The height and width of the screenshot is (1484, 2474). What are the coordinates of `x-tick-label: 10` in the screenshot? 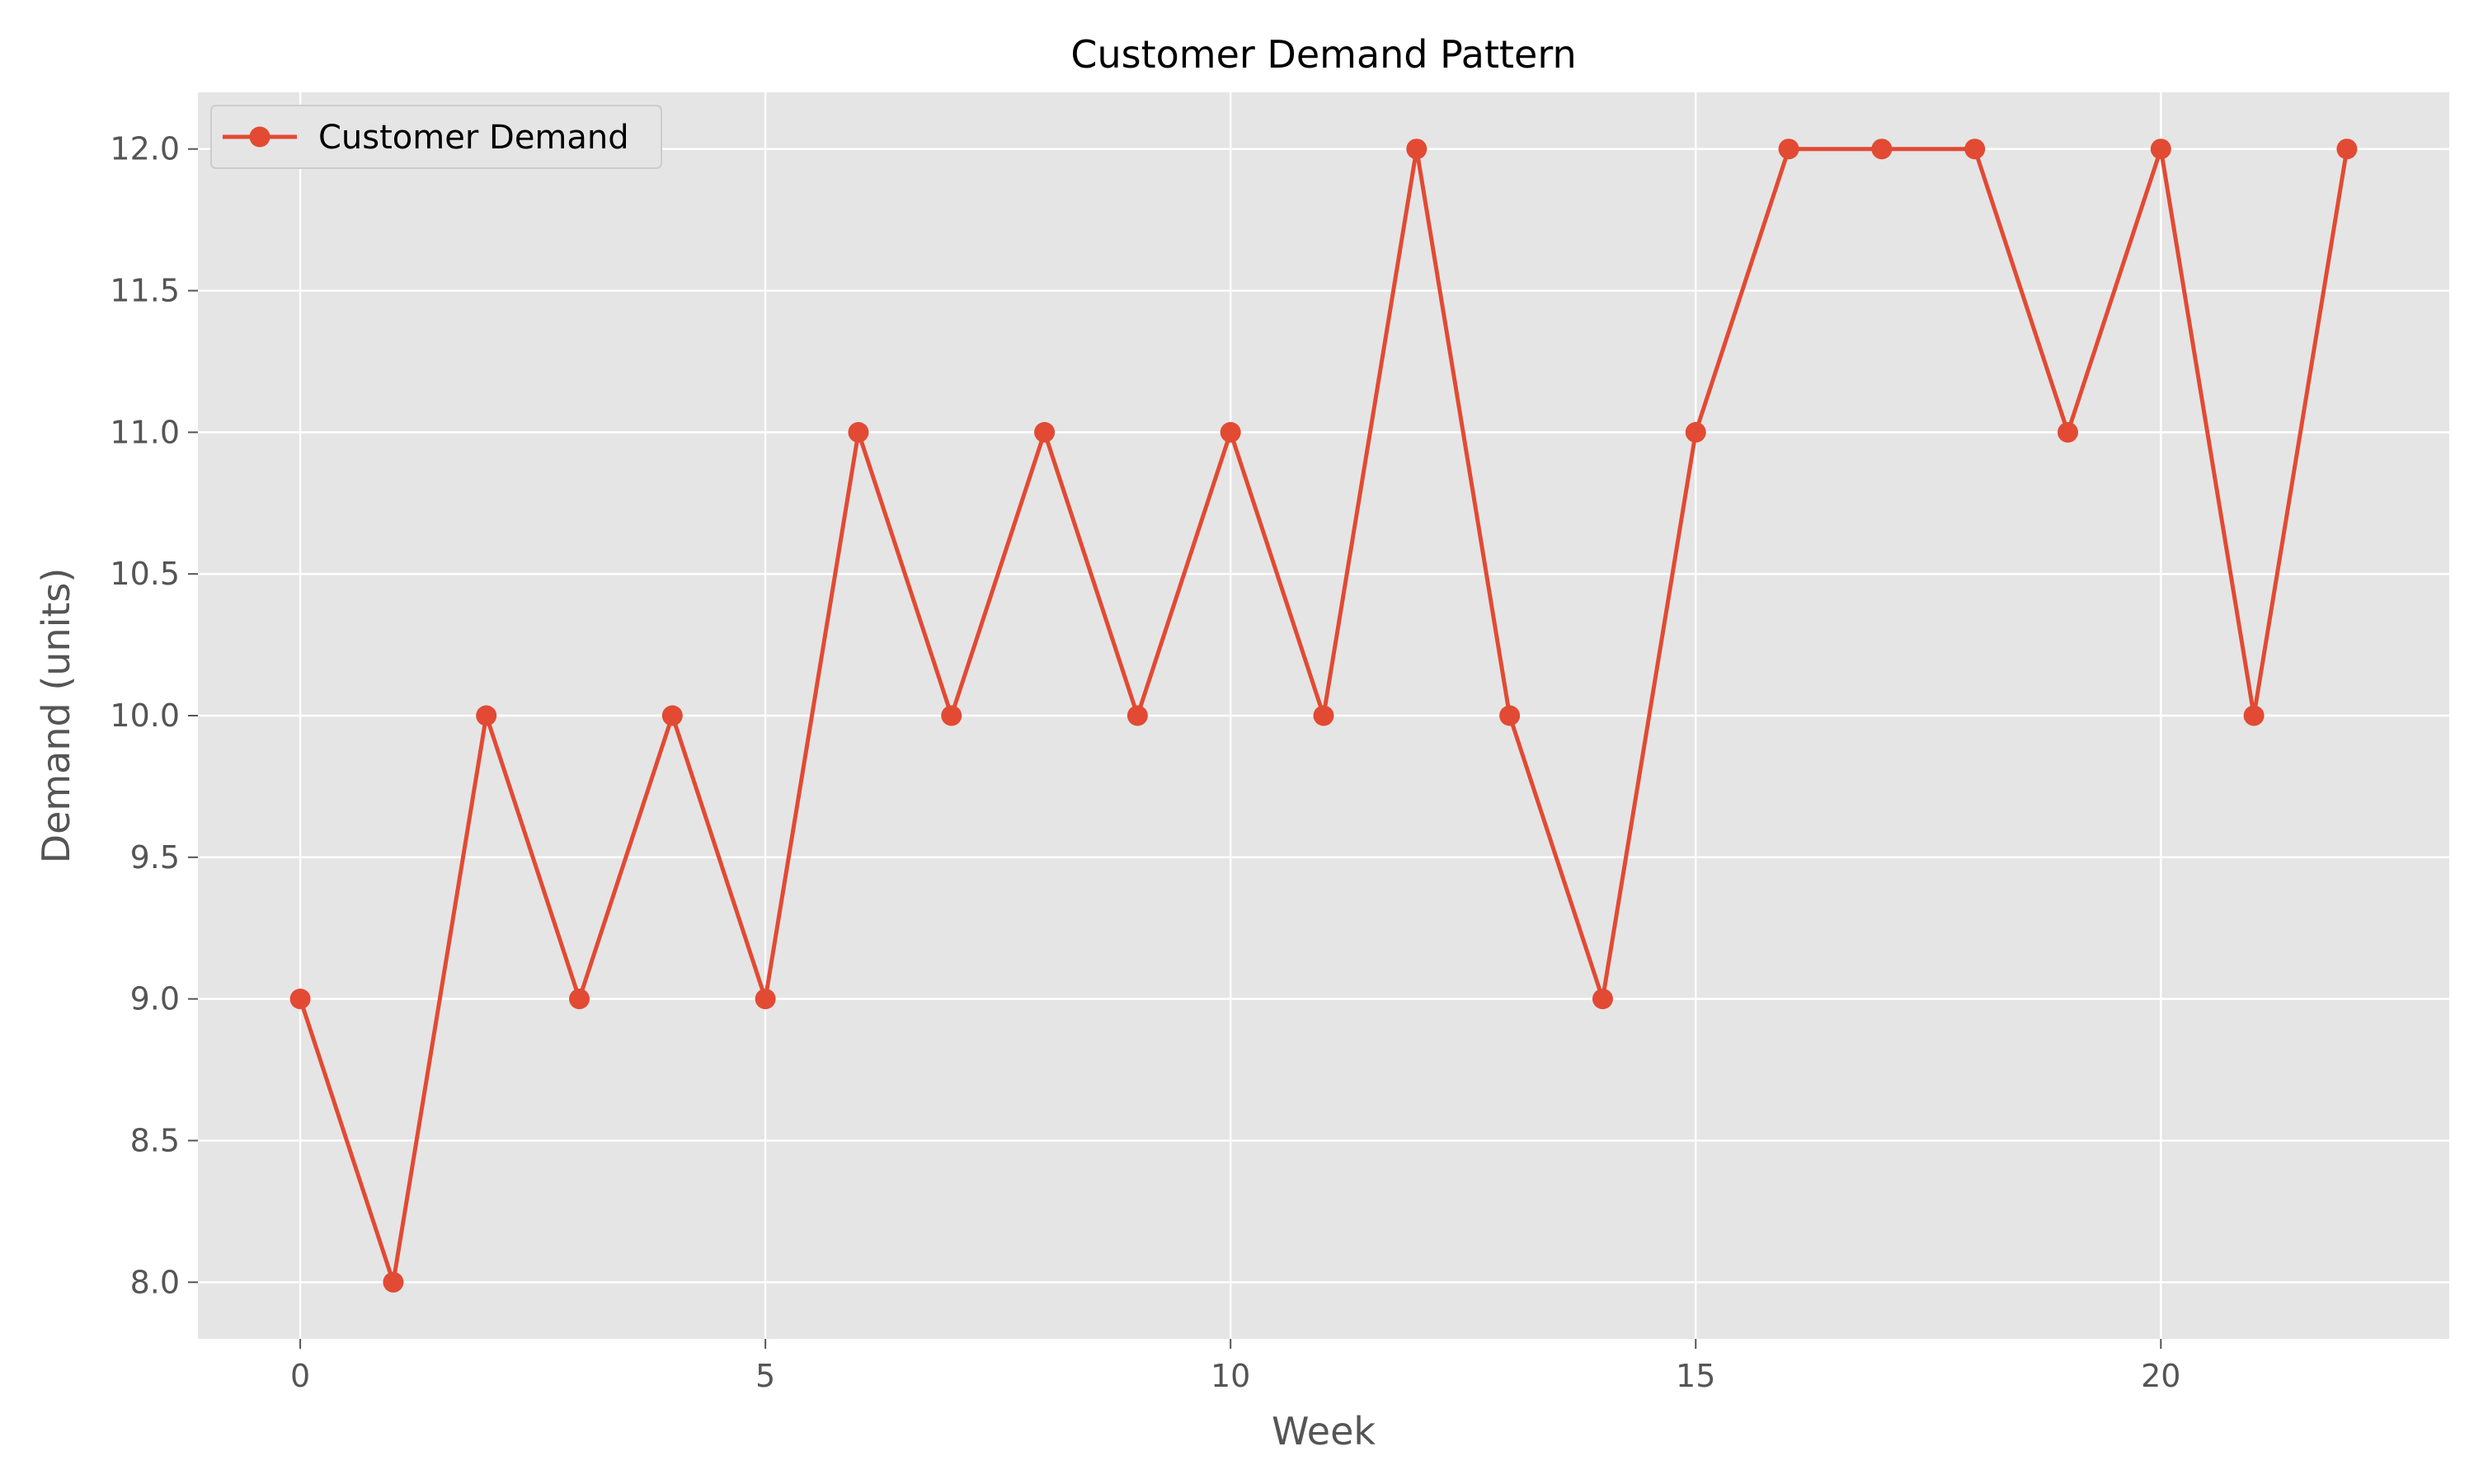 It's located at (1230, 1376).